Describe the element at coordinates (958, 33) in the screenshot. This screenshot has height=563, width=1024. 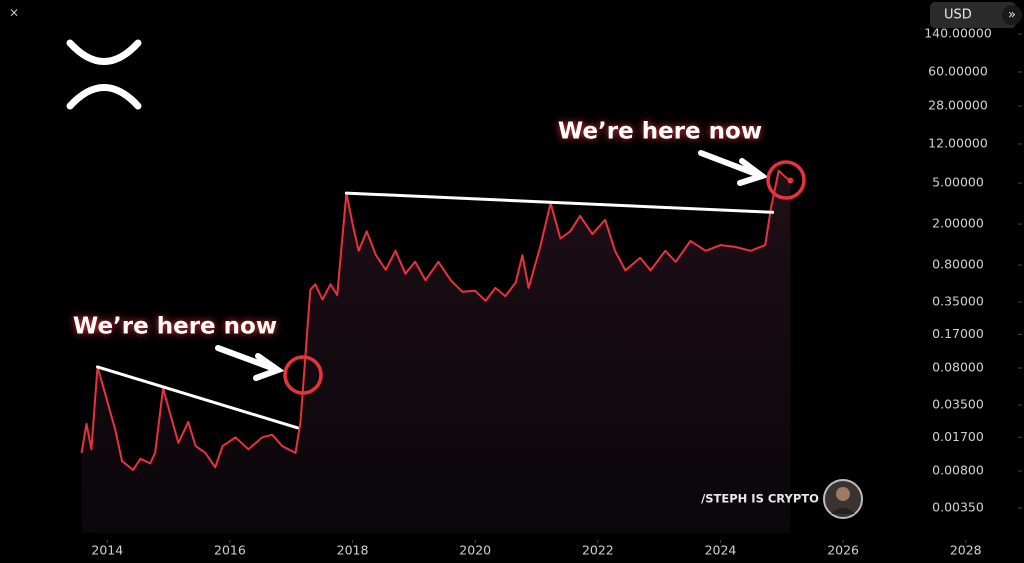
I see `y-tick-label: 140.00000` at that location.